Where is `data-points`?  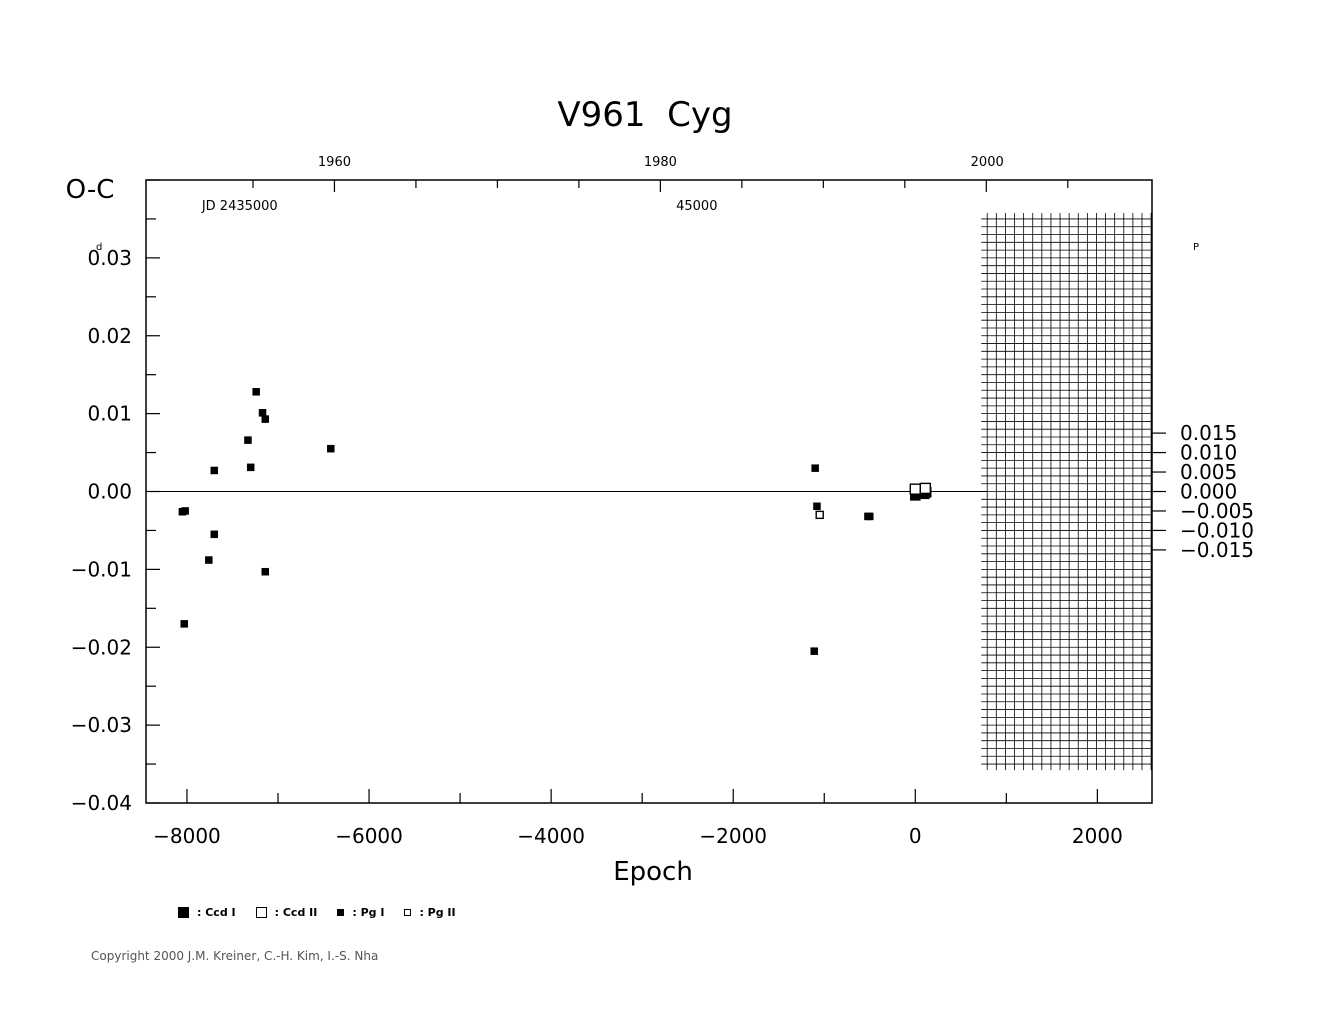
data-points is located at coordinates (555, 521).